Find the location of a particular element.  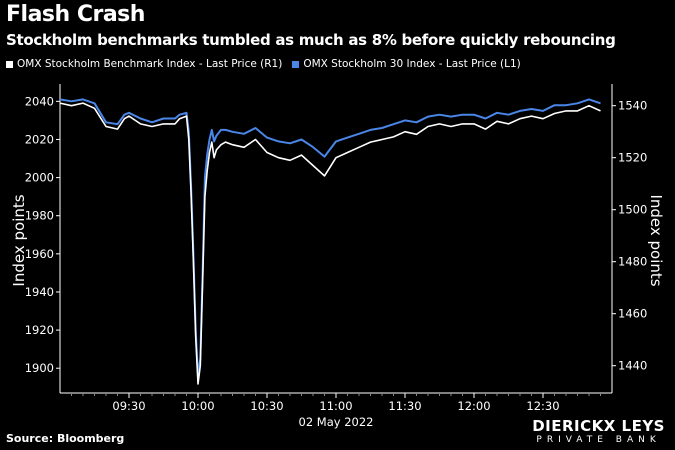

legend-label-omx30: OMX Stockholm 30 Index - Last Price (L1) is located at coordinates (412, 64).